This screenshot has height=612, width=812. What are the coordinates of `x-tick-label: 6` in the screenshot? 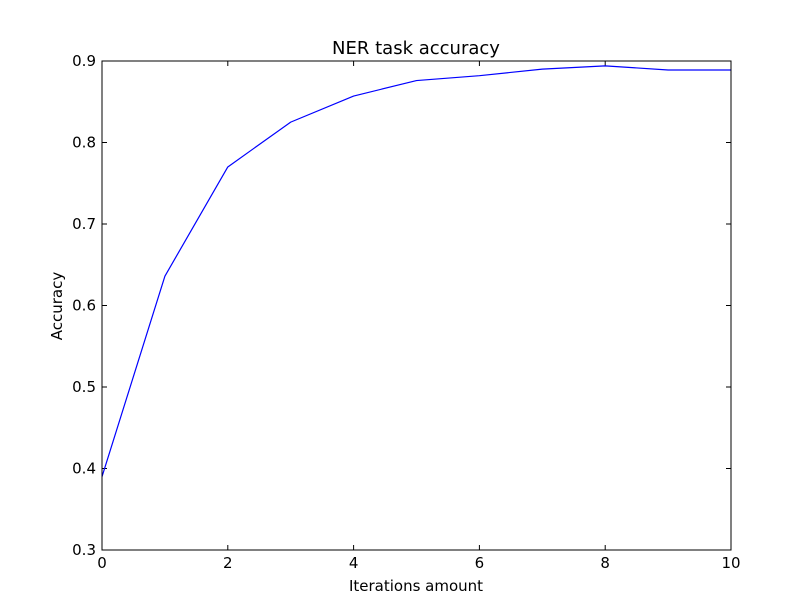 It's located at (480, 563).